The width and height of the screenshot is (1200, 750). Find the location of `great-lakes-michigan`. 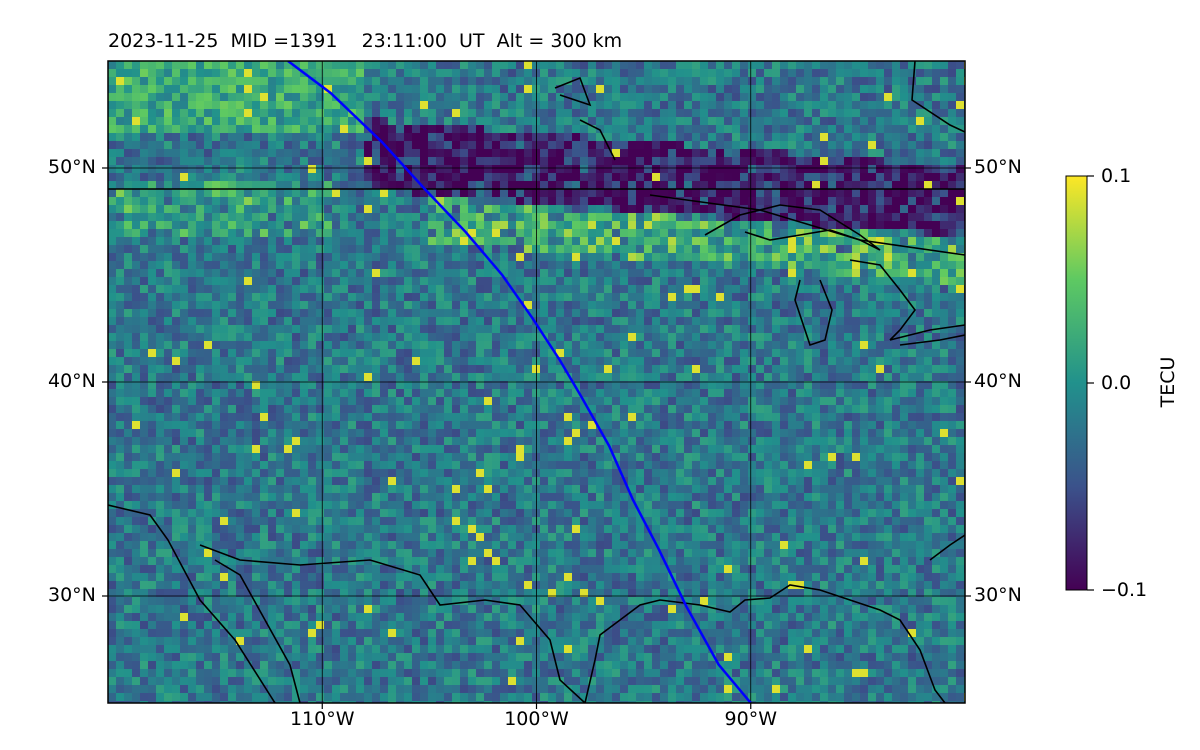

great-lakes-michigan is located at coordinates (813, 313).